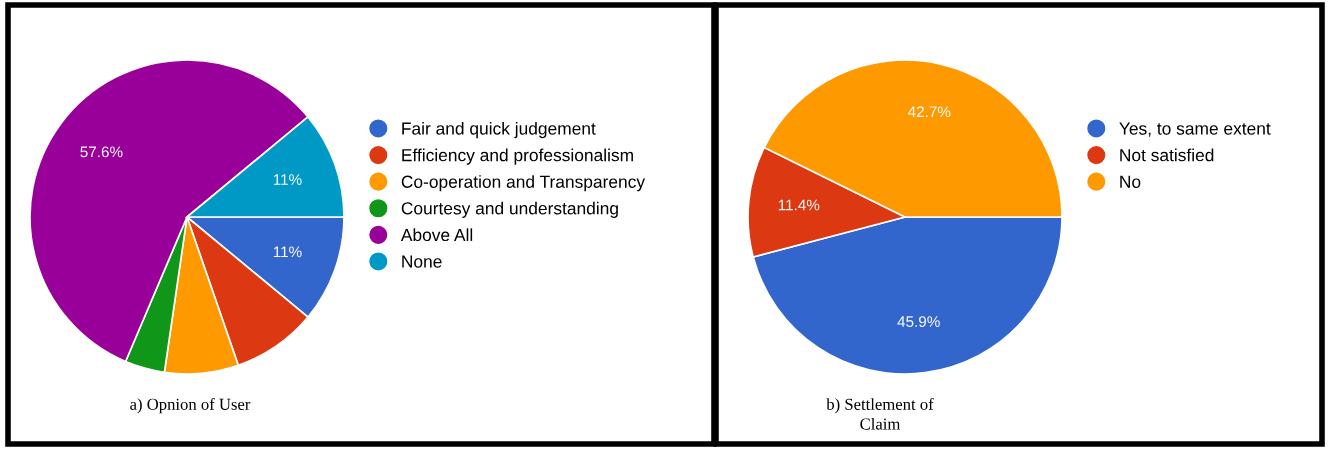 This screenshot has width=1328, height=449. I want to click on legend-label: Efficiency and professionalism, so click(517, 156).